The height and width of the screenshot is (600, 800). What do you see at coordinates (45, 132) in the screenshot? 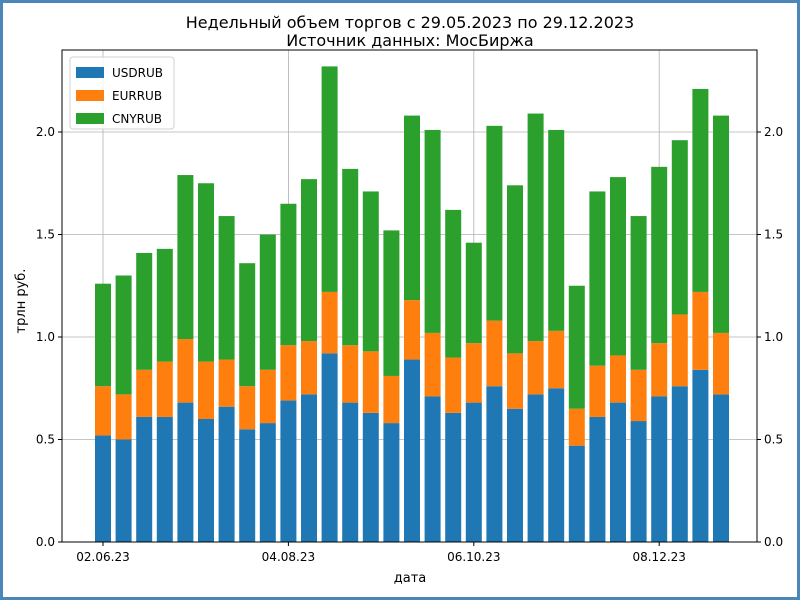
I see `y-tick-label-left: 2.0` at bounding box center [45, 132].